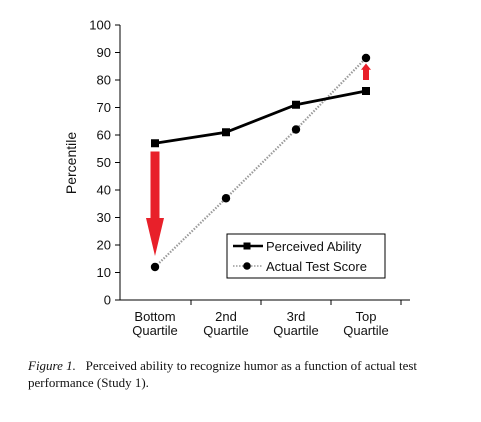 The image size is (481, 422). I want to click on y-tick-label: 50, so click(104, 162).